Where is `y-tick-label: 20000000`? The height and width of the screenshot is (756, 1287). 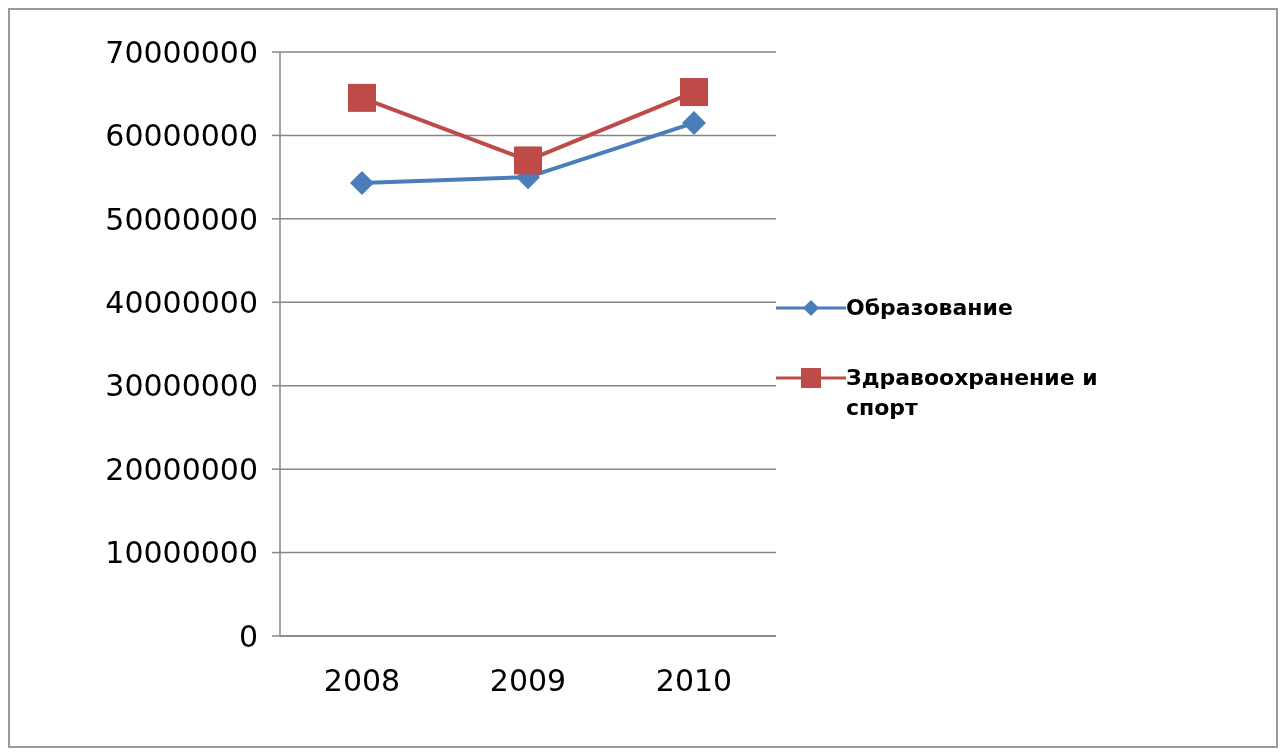 y-tick-label: 20000000 is located at coordinates (181, 469).